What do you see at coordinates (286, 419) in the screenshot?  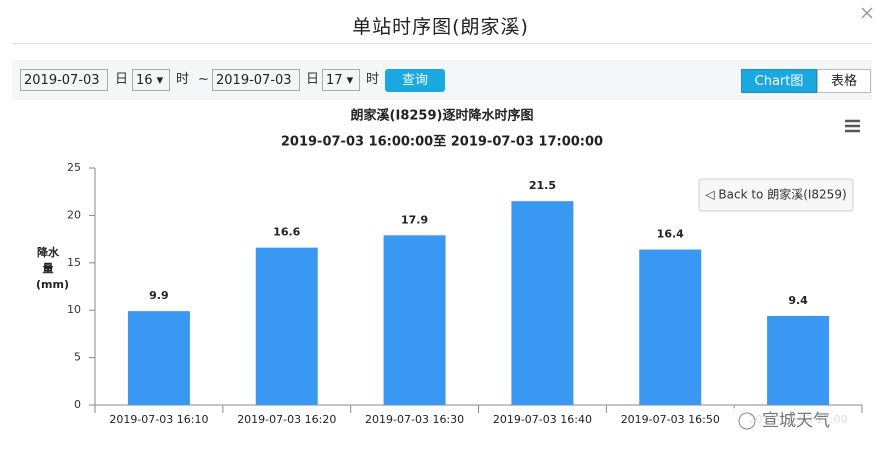 I see `x-tick-label: 2019-07-03 16:20` at bounding box center [286, 419].